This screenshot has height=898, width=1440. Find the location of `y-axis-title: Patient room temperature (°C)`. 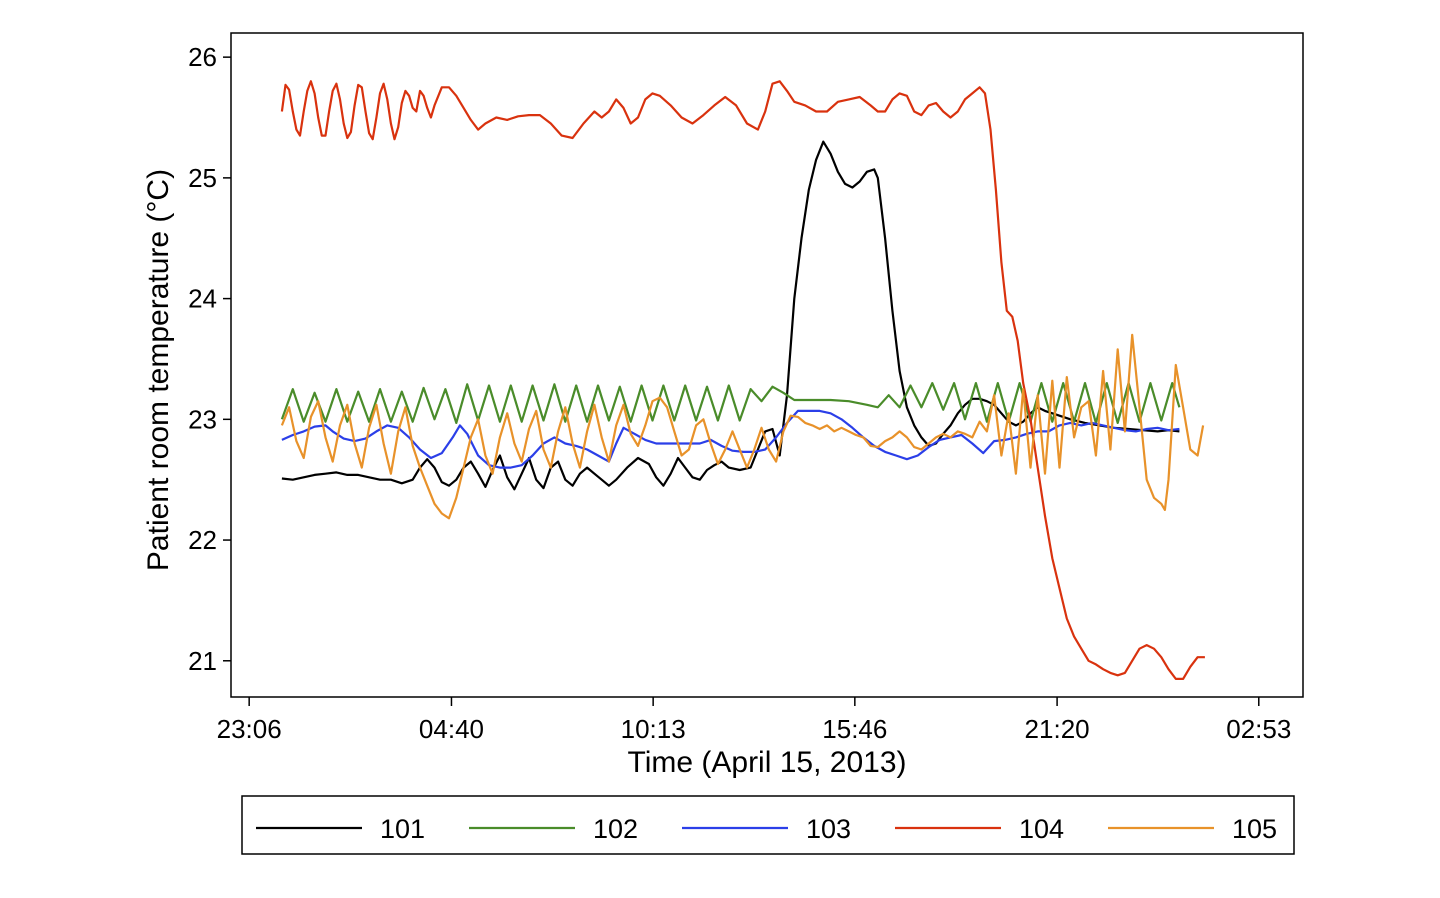

y-axis-title: Patient room temperature (°C) is located at coordinates (158, 370).